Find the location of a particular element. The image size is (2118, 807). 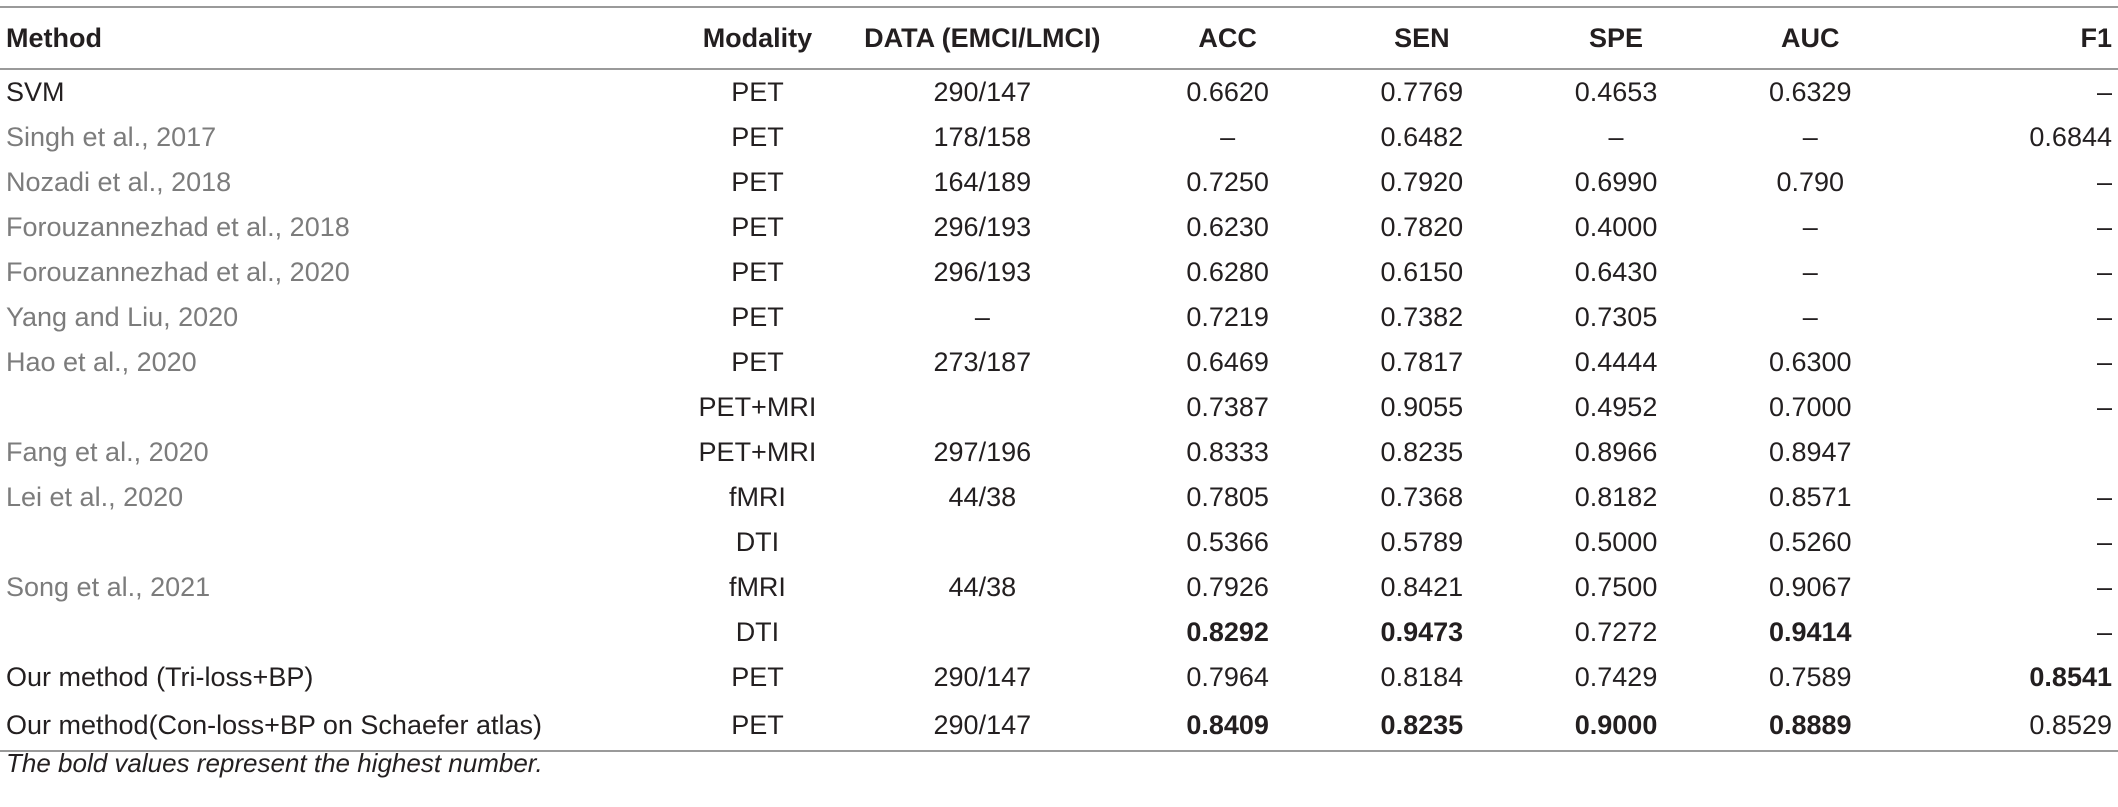

cell-acc: 0.6280 is located at coordinates (1227, 272).